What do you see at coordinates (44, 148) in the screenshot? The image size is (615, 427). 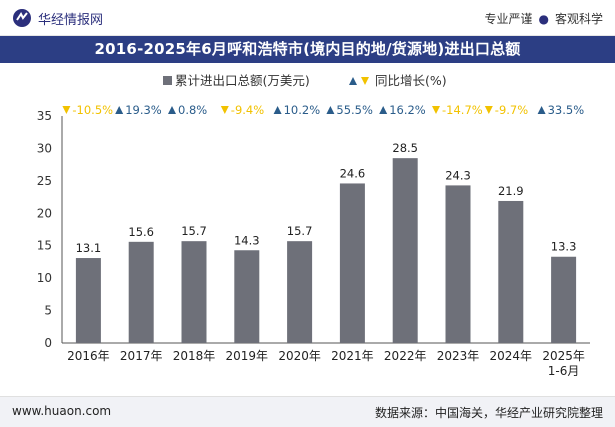 I see `y-tick-label: 30` at bounding box center [44, 148].